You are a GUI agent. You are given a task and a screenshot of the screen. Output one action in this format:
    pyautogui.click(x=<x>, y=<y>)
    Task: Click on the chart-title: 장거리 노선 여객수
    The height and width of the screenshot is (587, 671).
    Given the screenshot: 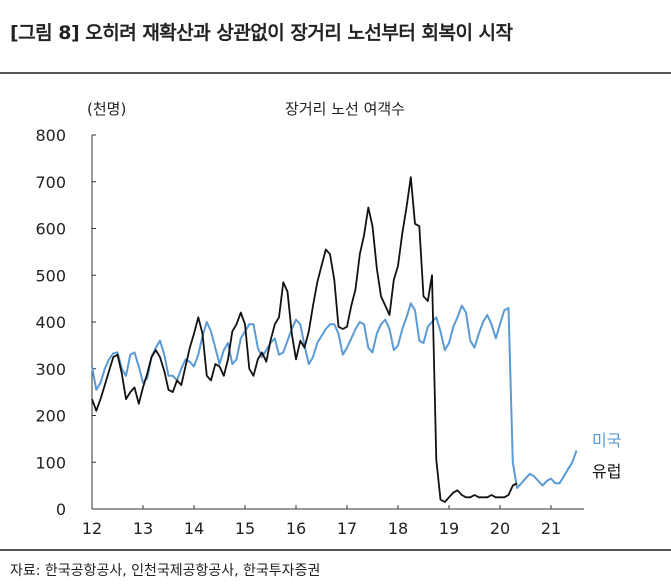 What is the action you would take?
    pyautogui.click(x=345, y=109)
    